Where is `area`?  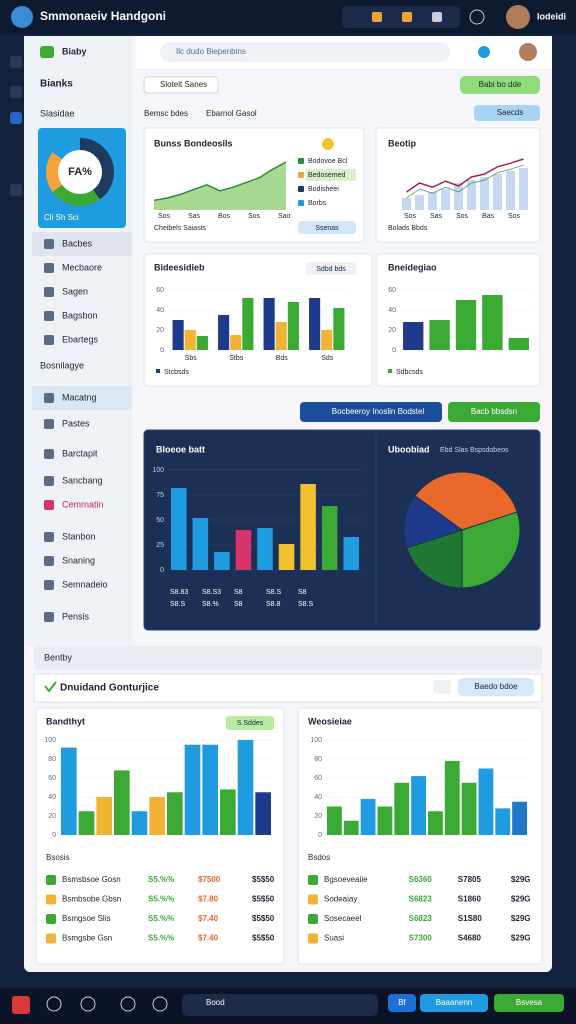 area is located at coordinates (220, 186).